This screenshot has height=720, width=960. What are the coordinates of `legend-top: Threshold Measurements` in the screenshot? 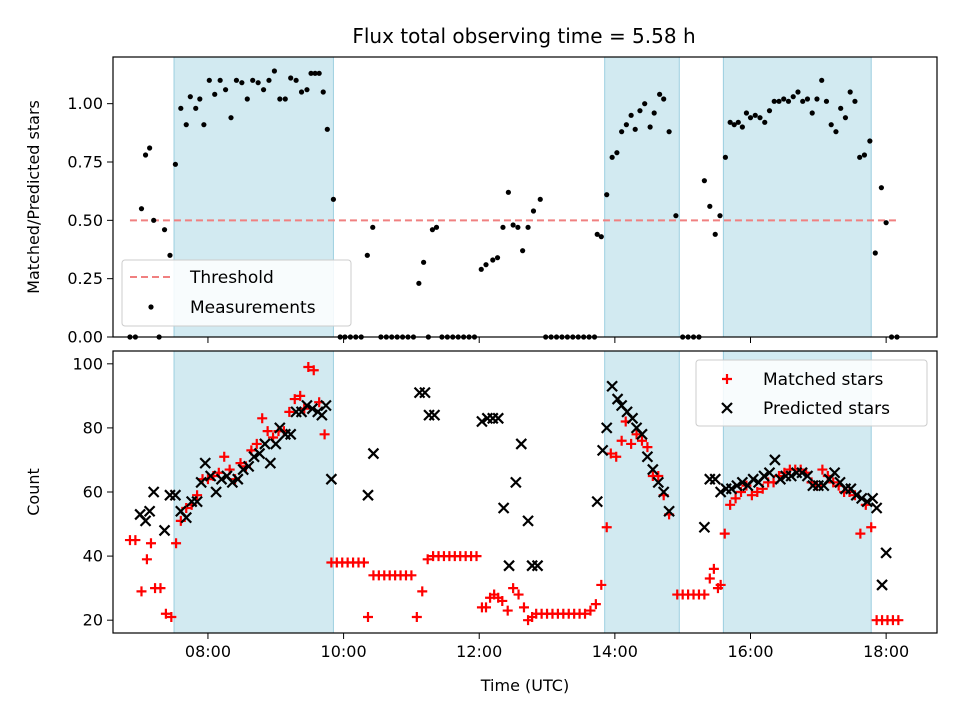 It's located at (236, 293).